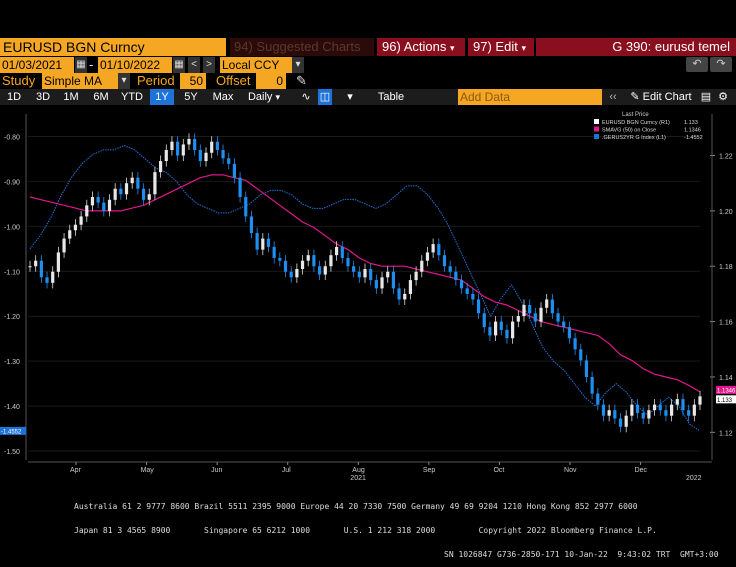  Describe the element at coordinates (113, 47) in the screenshot. I see `ticker-field: EURUSD BGN Curncy` at that location.